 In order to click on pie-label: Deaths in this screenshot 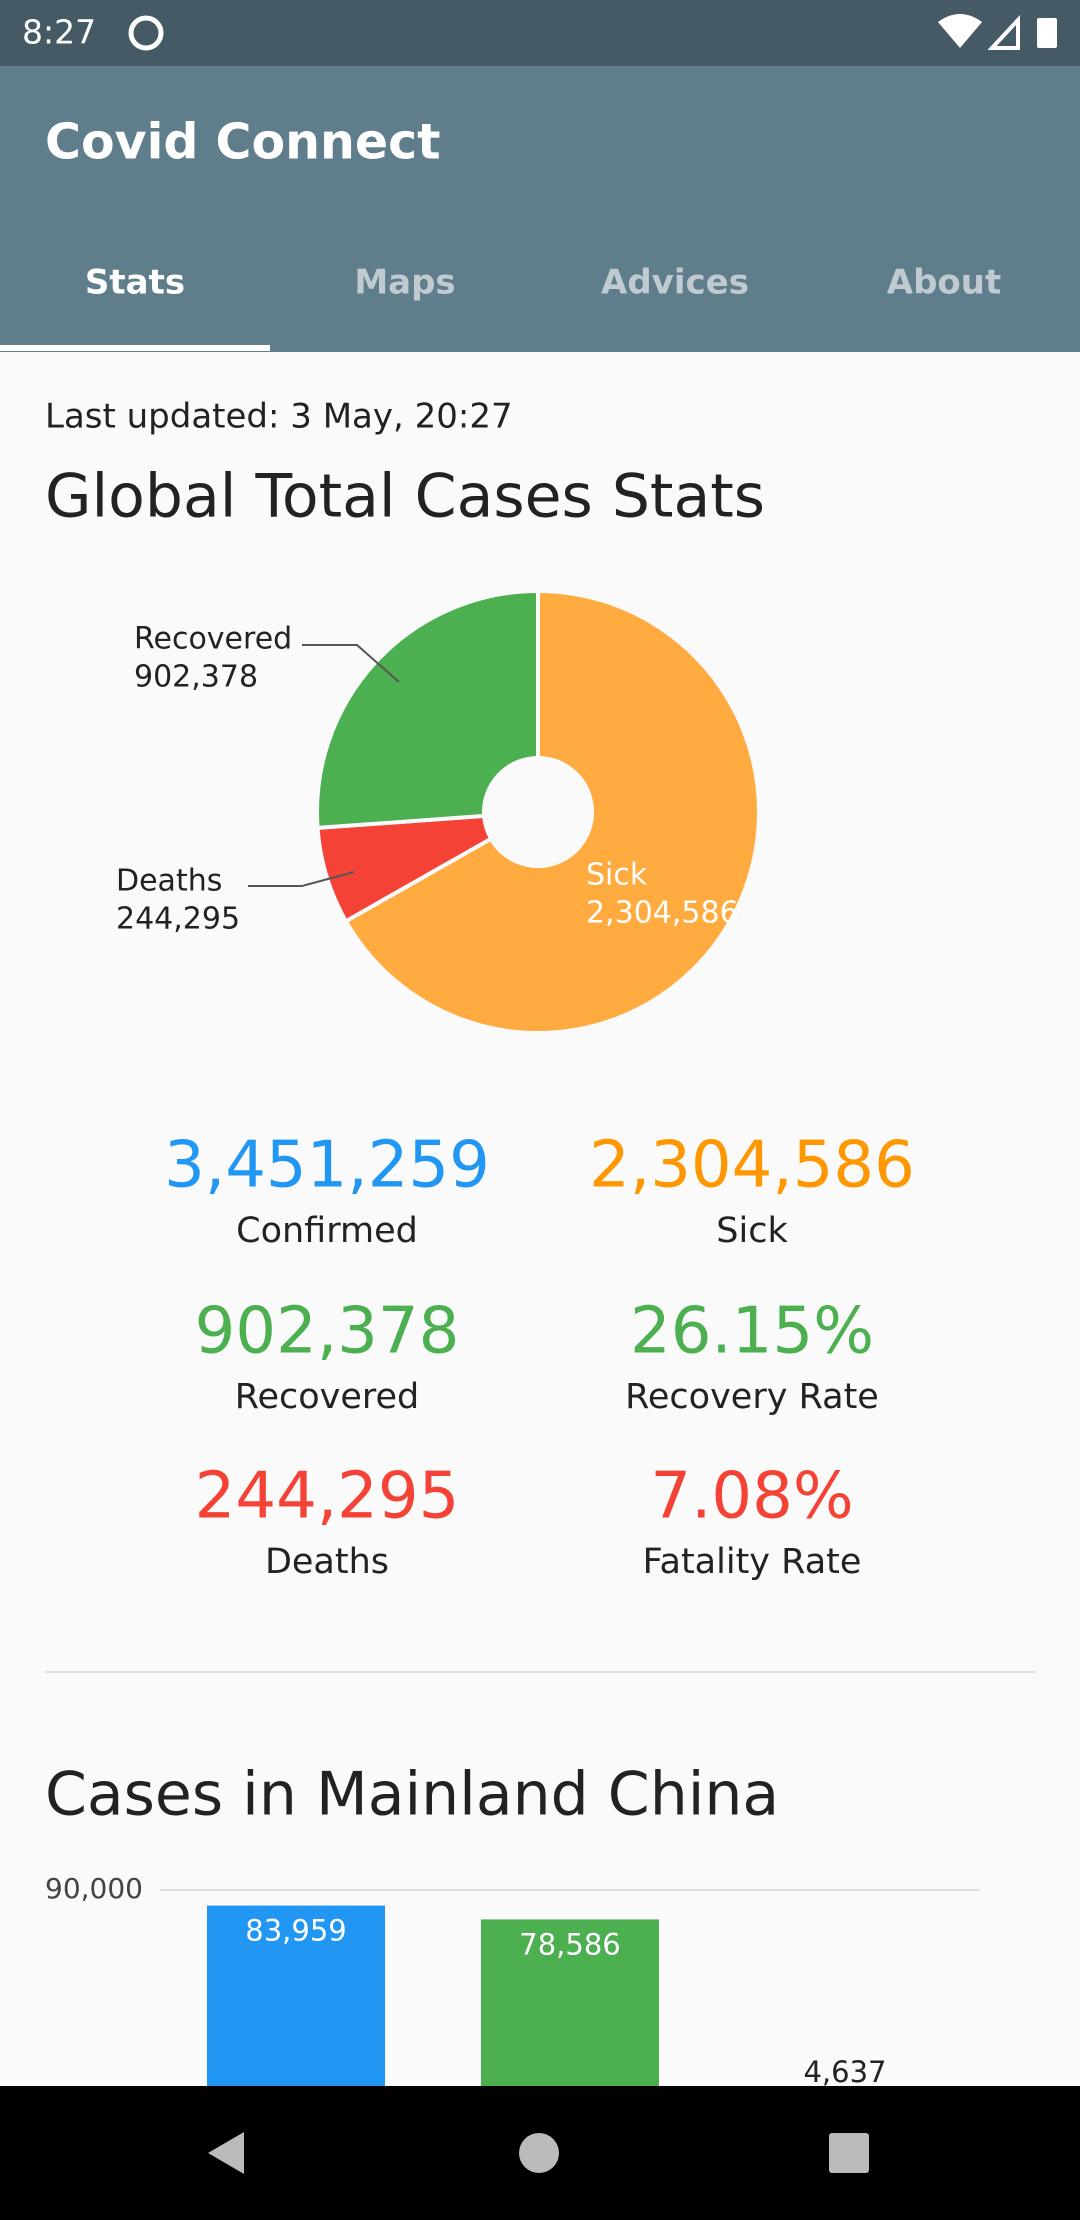, I will do `click(169, 881)`.